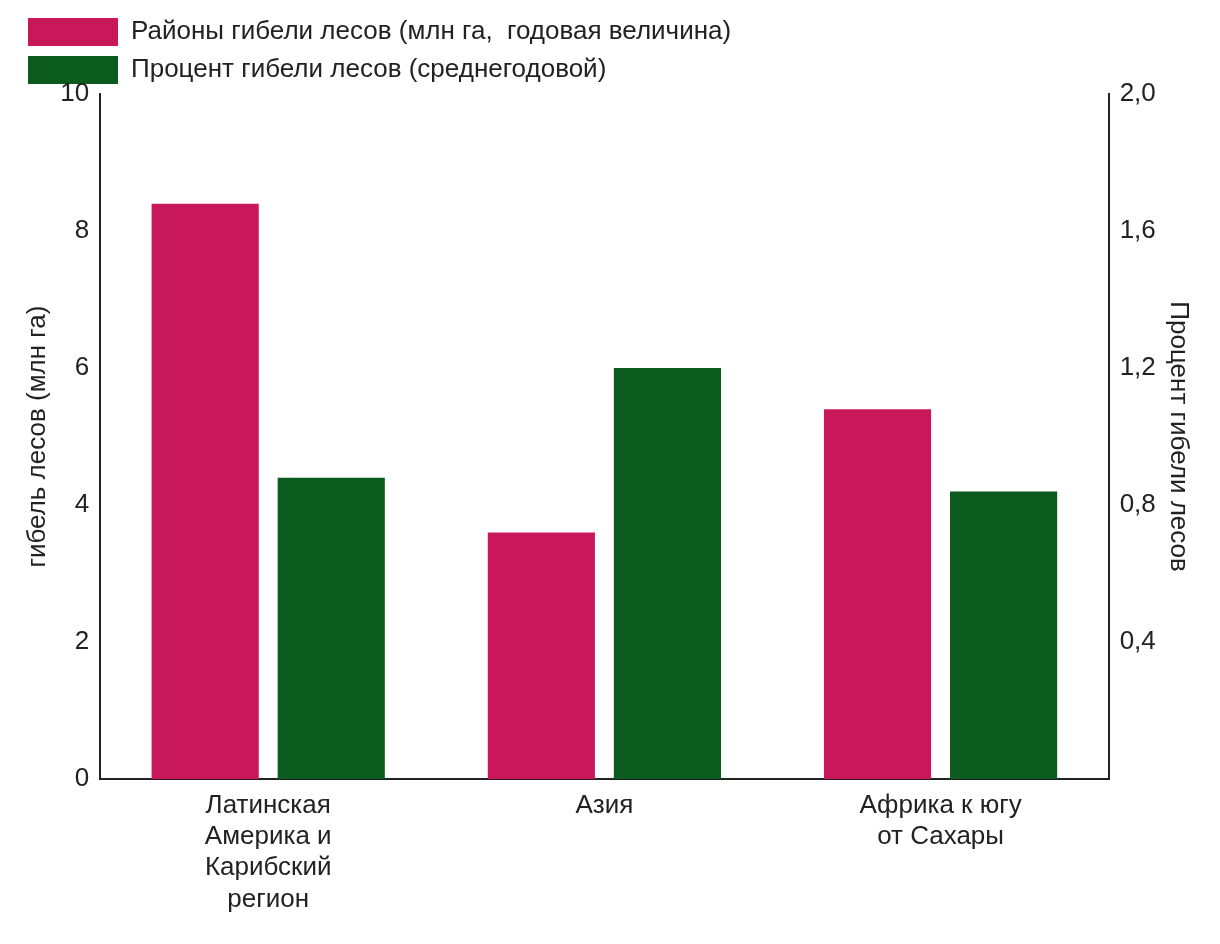 The image size is (1220, 944). What do you see at coordinates (82, 640) in the screenshot?
I see `y-tick-label: 2` at bounding box center [82, 640].